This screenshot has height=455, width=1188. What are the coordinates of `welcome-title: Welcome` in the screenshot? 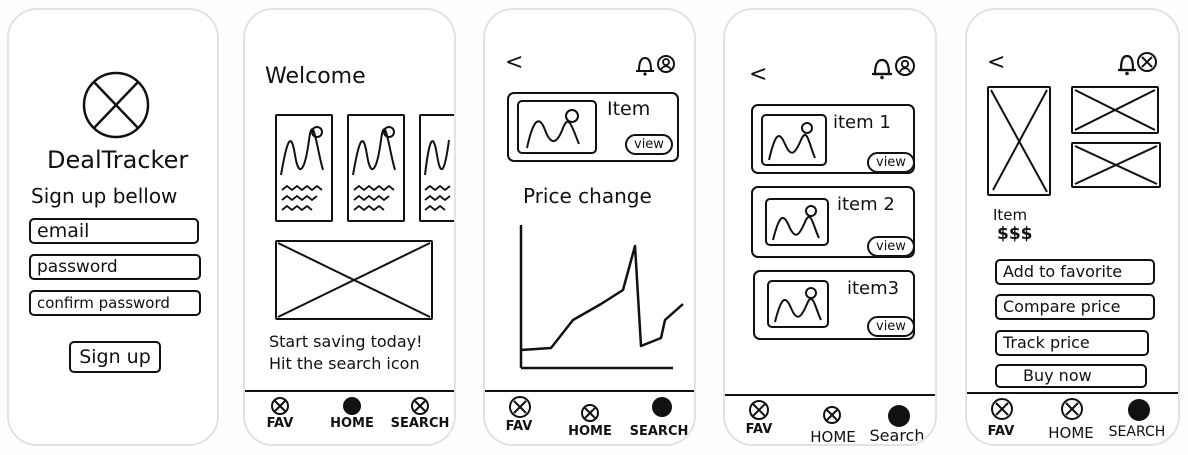 It's located at (315, 76).